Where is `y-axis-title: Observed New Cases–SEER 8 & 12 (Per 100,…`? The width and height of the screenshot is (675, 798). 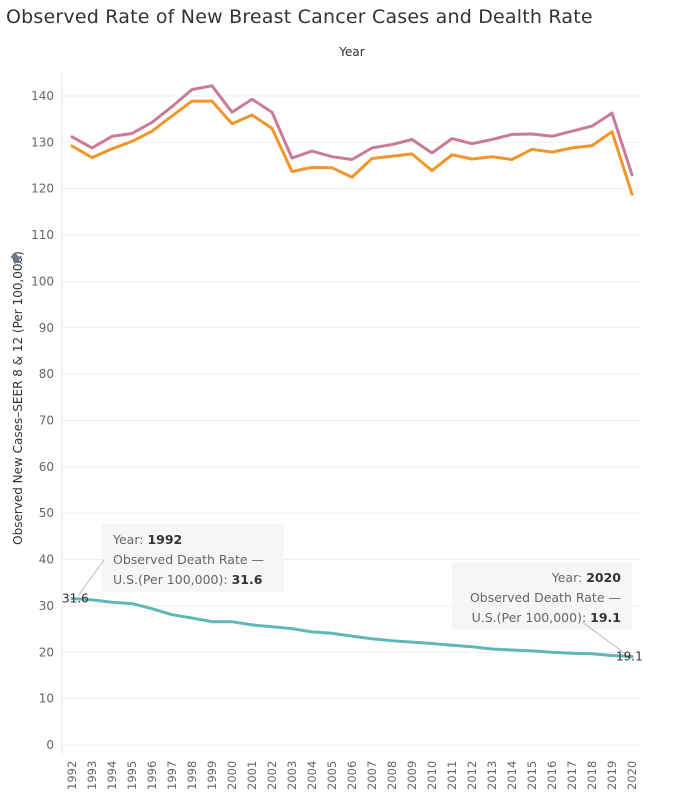
y-axis-title: Observed New Cases–SEER 8 & 12 (Per 100,… is located at coordinates (18, 398).